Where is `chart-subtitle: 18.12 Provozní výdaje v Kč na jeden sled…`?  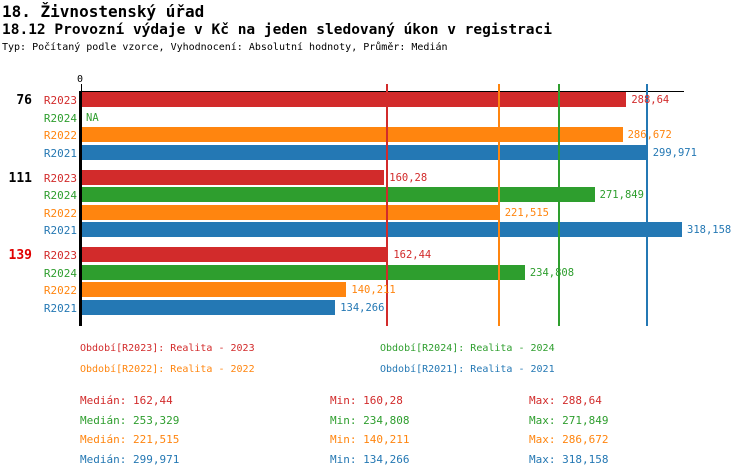
chart-subtitle: 18.12 Provozní výdaje v Kč na jeden sled… is located at coordinates (277, 30).